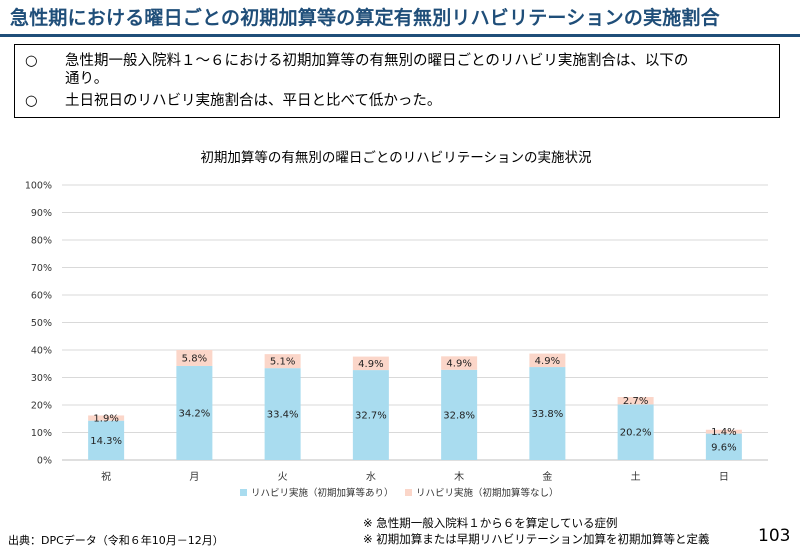  Describe the element at coordinates (38, 186) in the screenshot. I see `y-tick-label: 100%` at that location.